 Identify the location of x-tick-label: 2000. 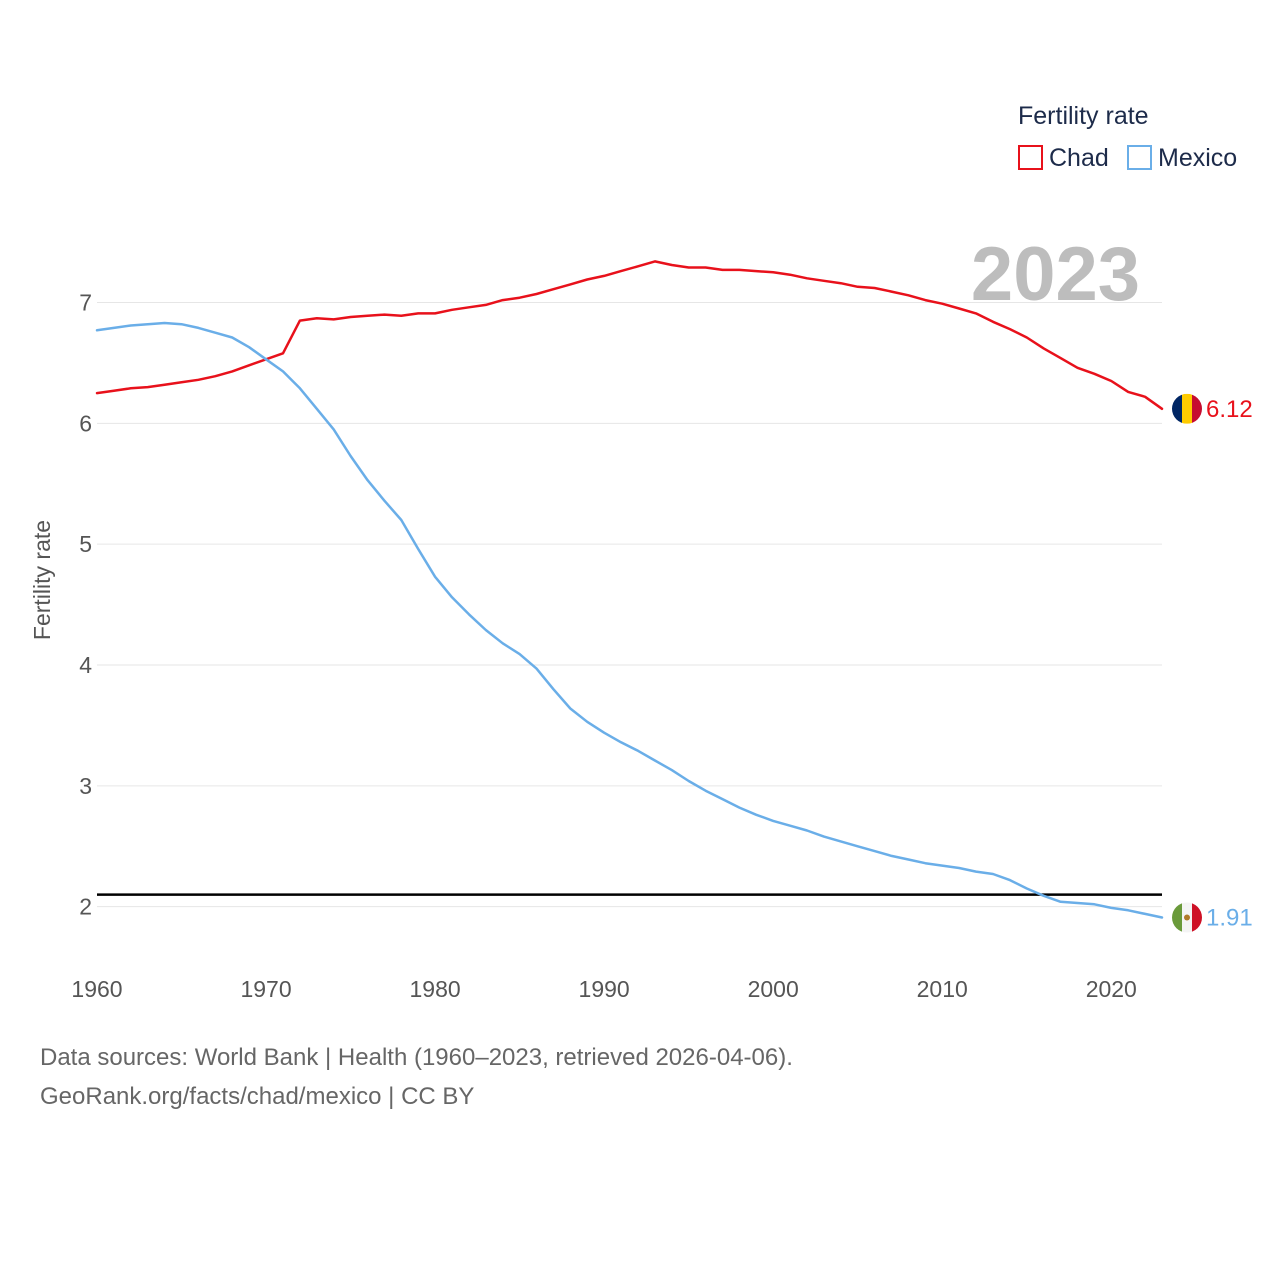
(773, 989).